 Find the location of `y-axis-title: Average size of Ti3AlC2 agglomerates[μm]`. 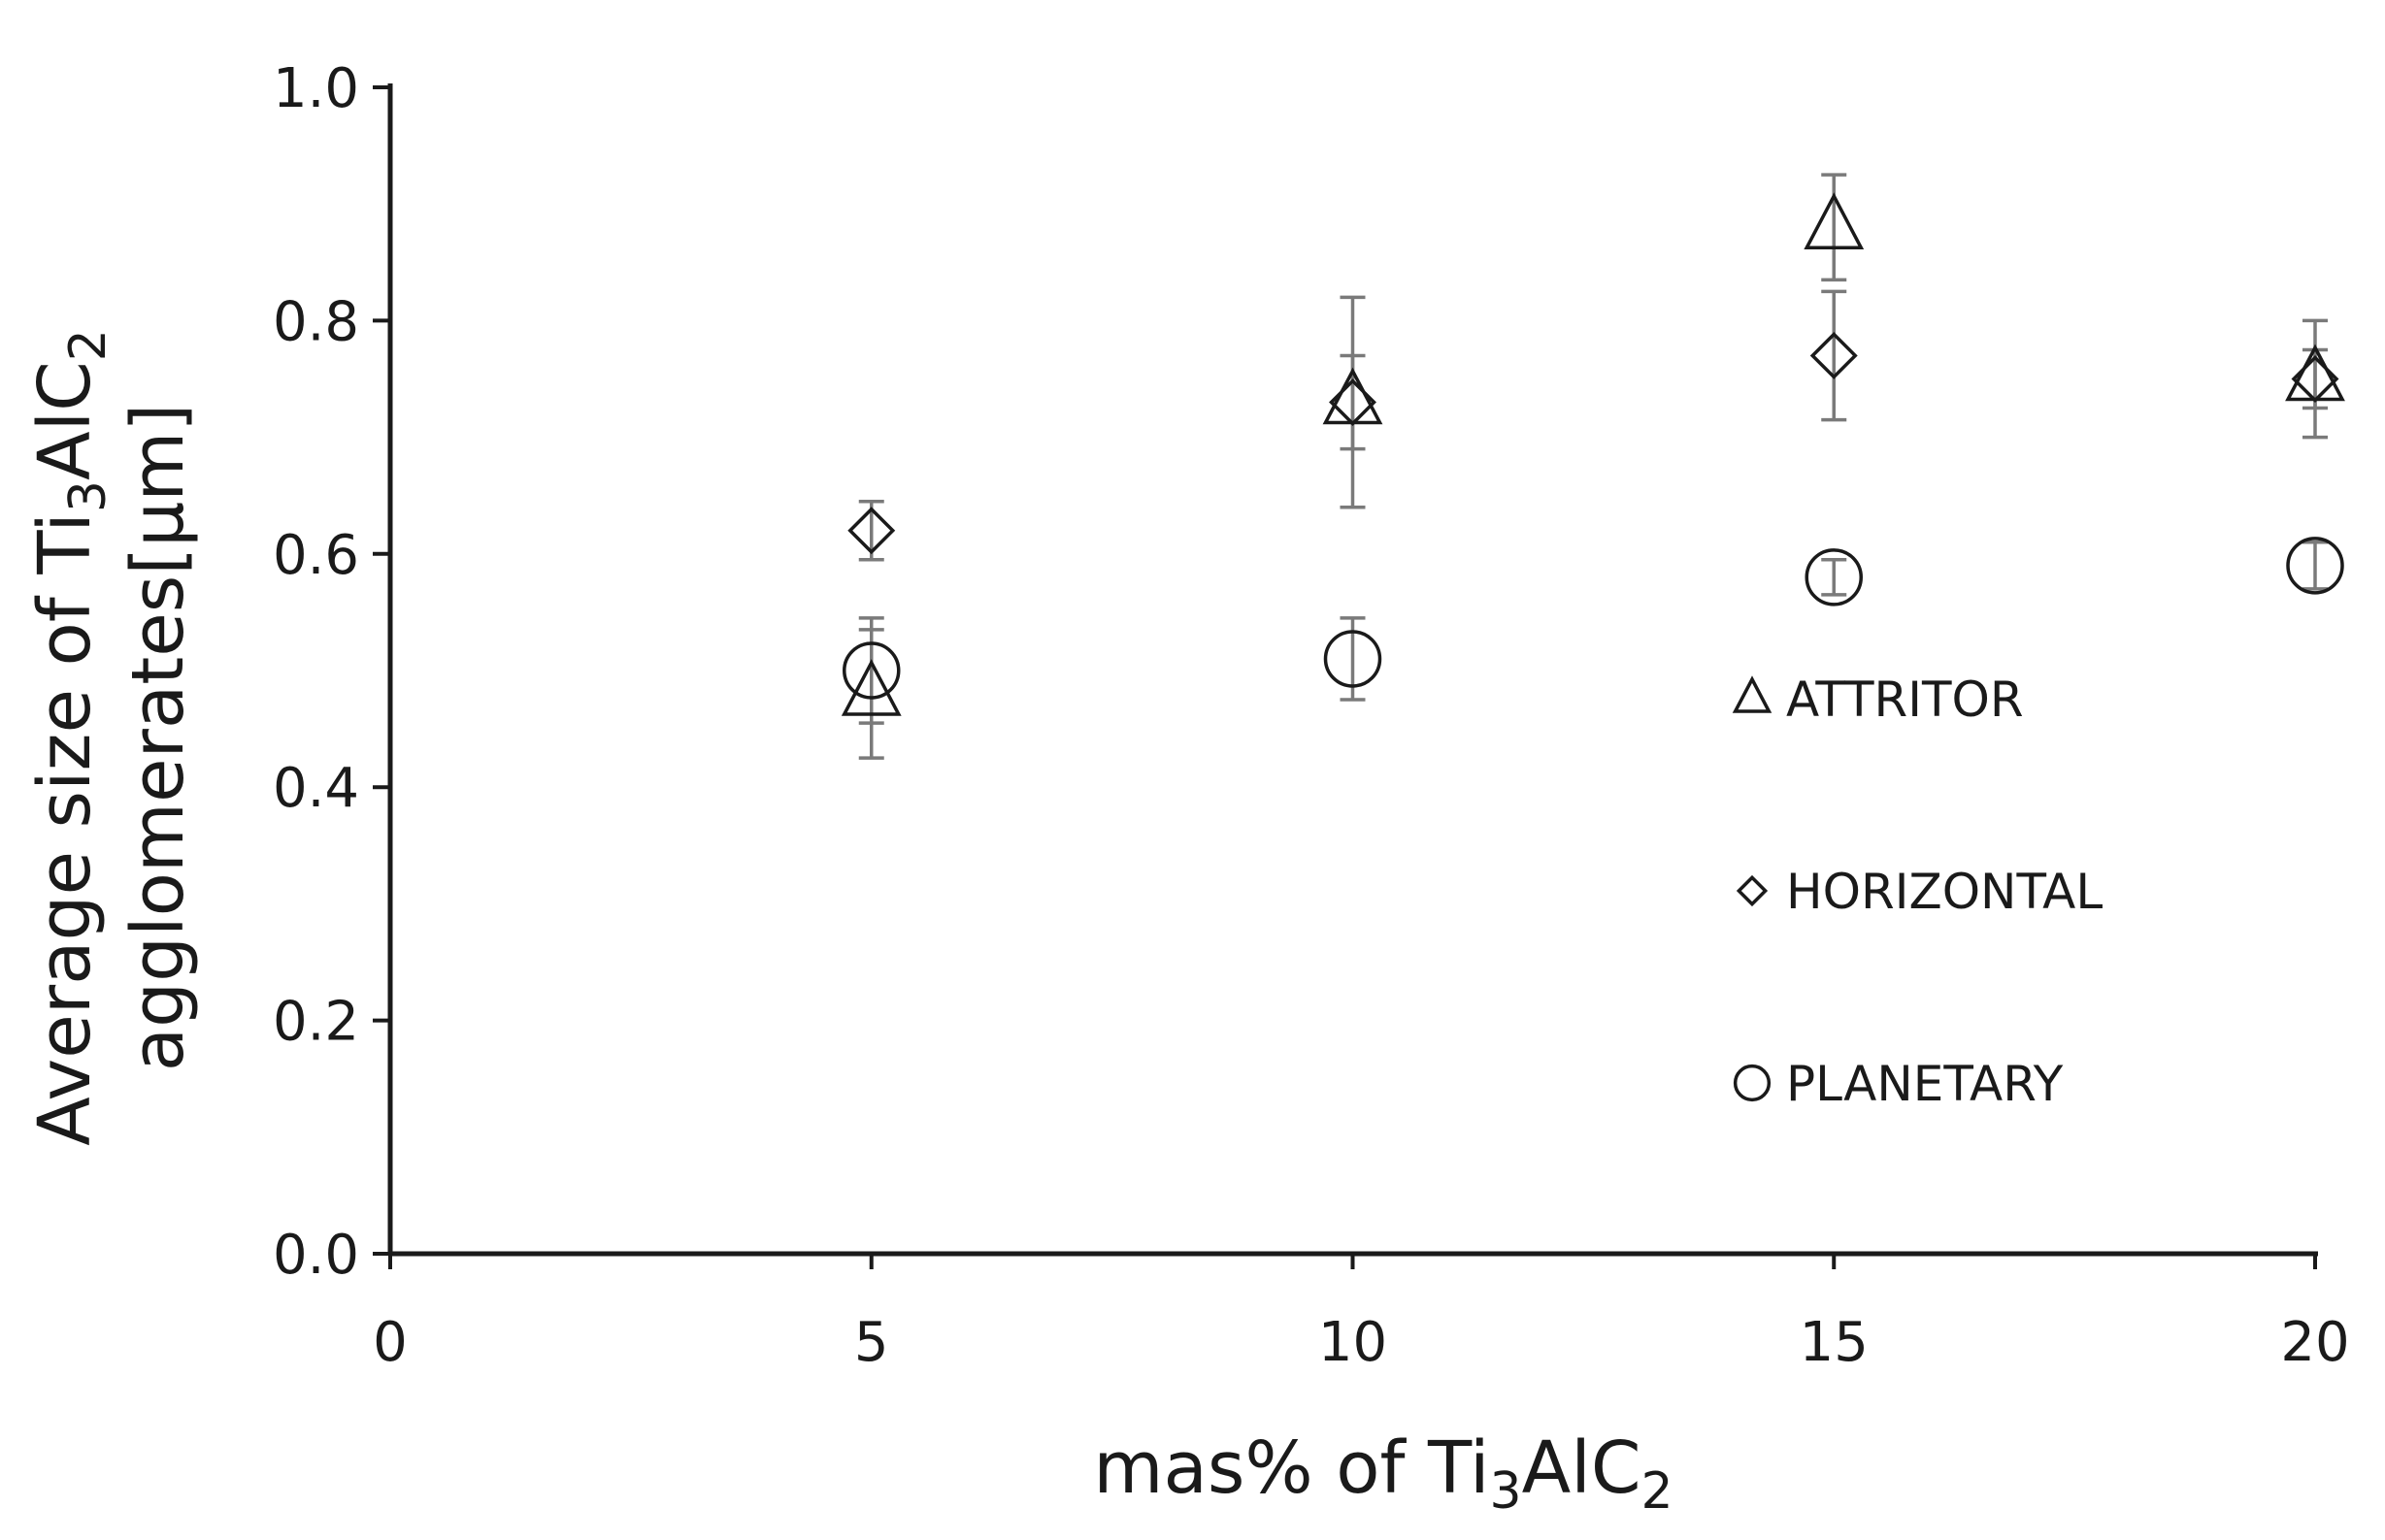

y-axis-title: Average size of Ti3AlC2 agglomerates[μm] is located at coordinates (111, 738).